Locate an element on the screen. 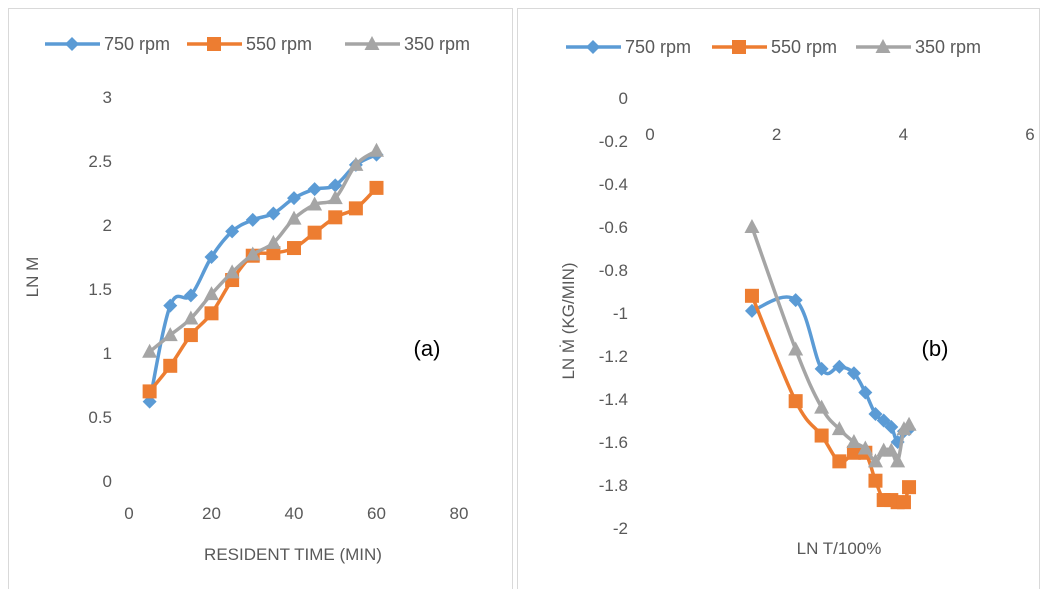 This screenshot has height=590, width=1046. series-b is located at coordinates (830, 364).